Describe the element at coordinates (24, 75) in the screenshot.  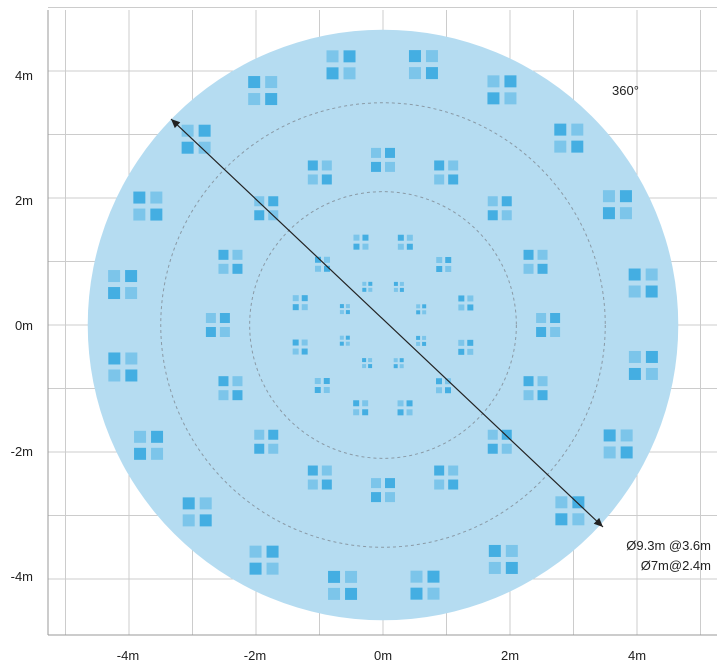
I see `y-tick-4m: 4m` at that location.